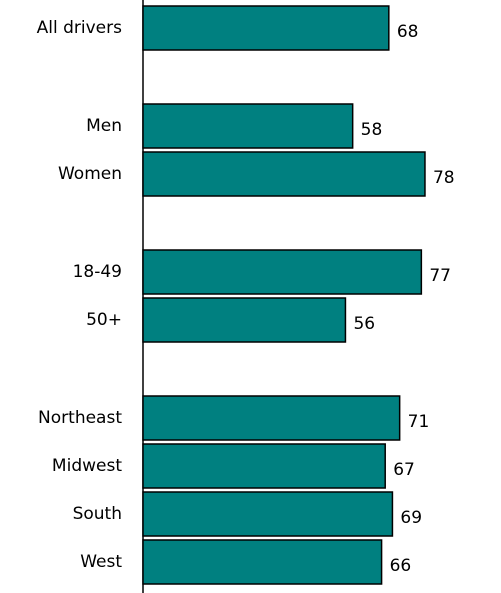  What do you see at coordinates (268, 514) in the screenshot?
I see `bar-south` at bounding box center [268, 514].